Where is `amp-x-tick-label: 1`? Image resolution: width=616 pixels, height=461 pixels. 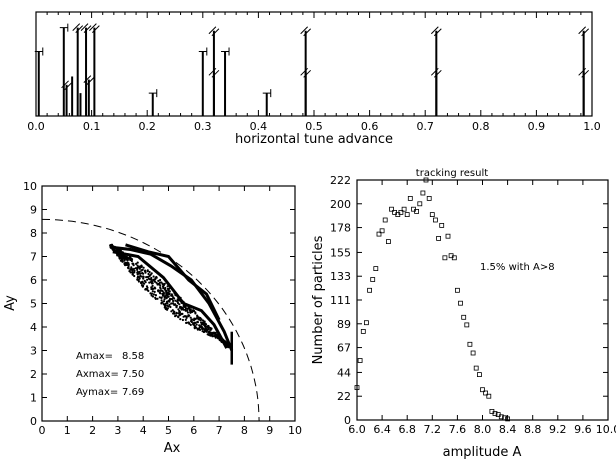
amp-x-tick-label: 1 is located at coordinates (67, 430).